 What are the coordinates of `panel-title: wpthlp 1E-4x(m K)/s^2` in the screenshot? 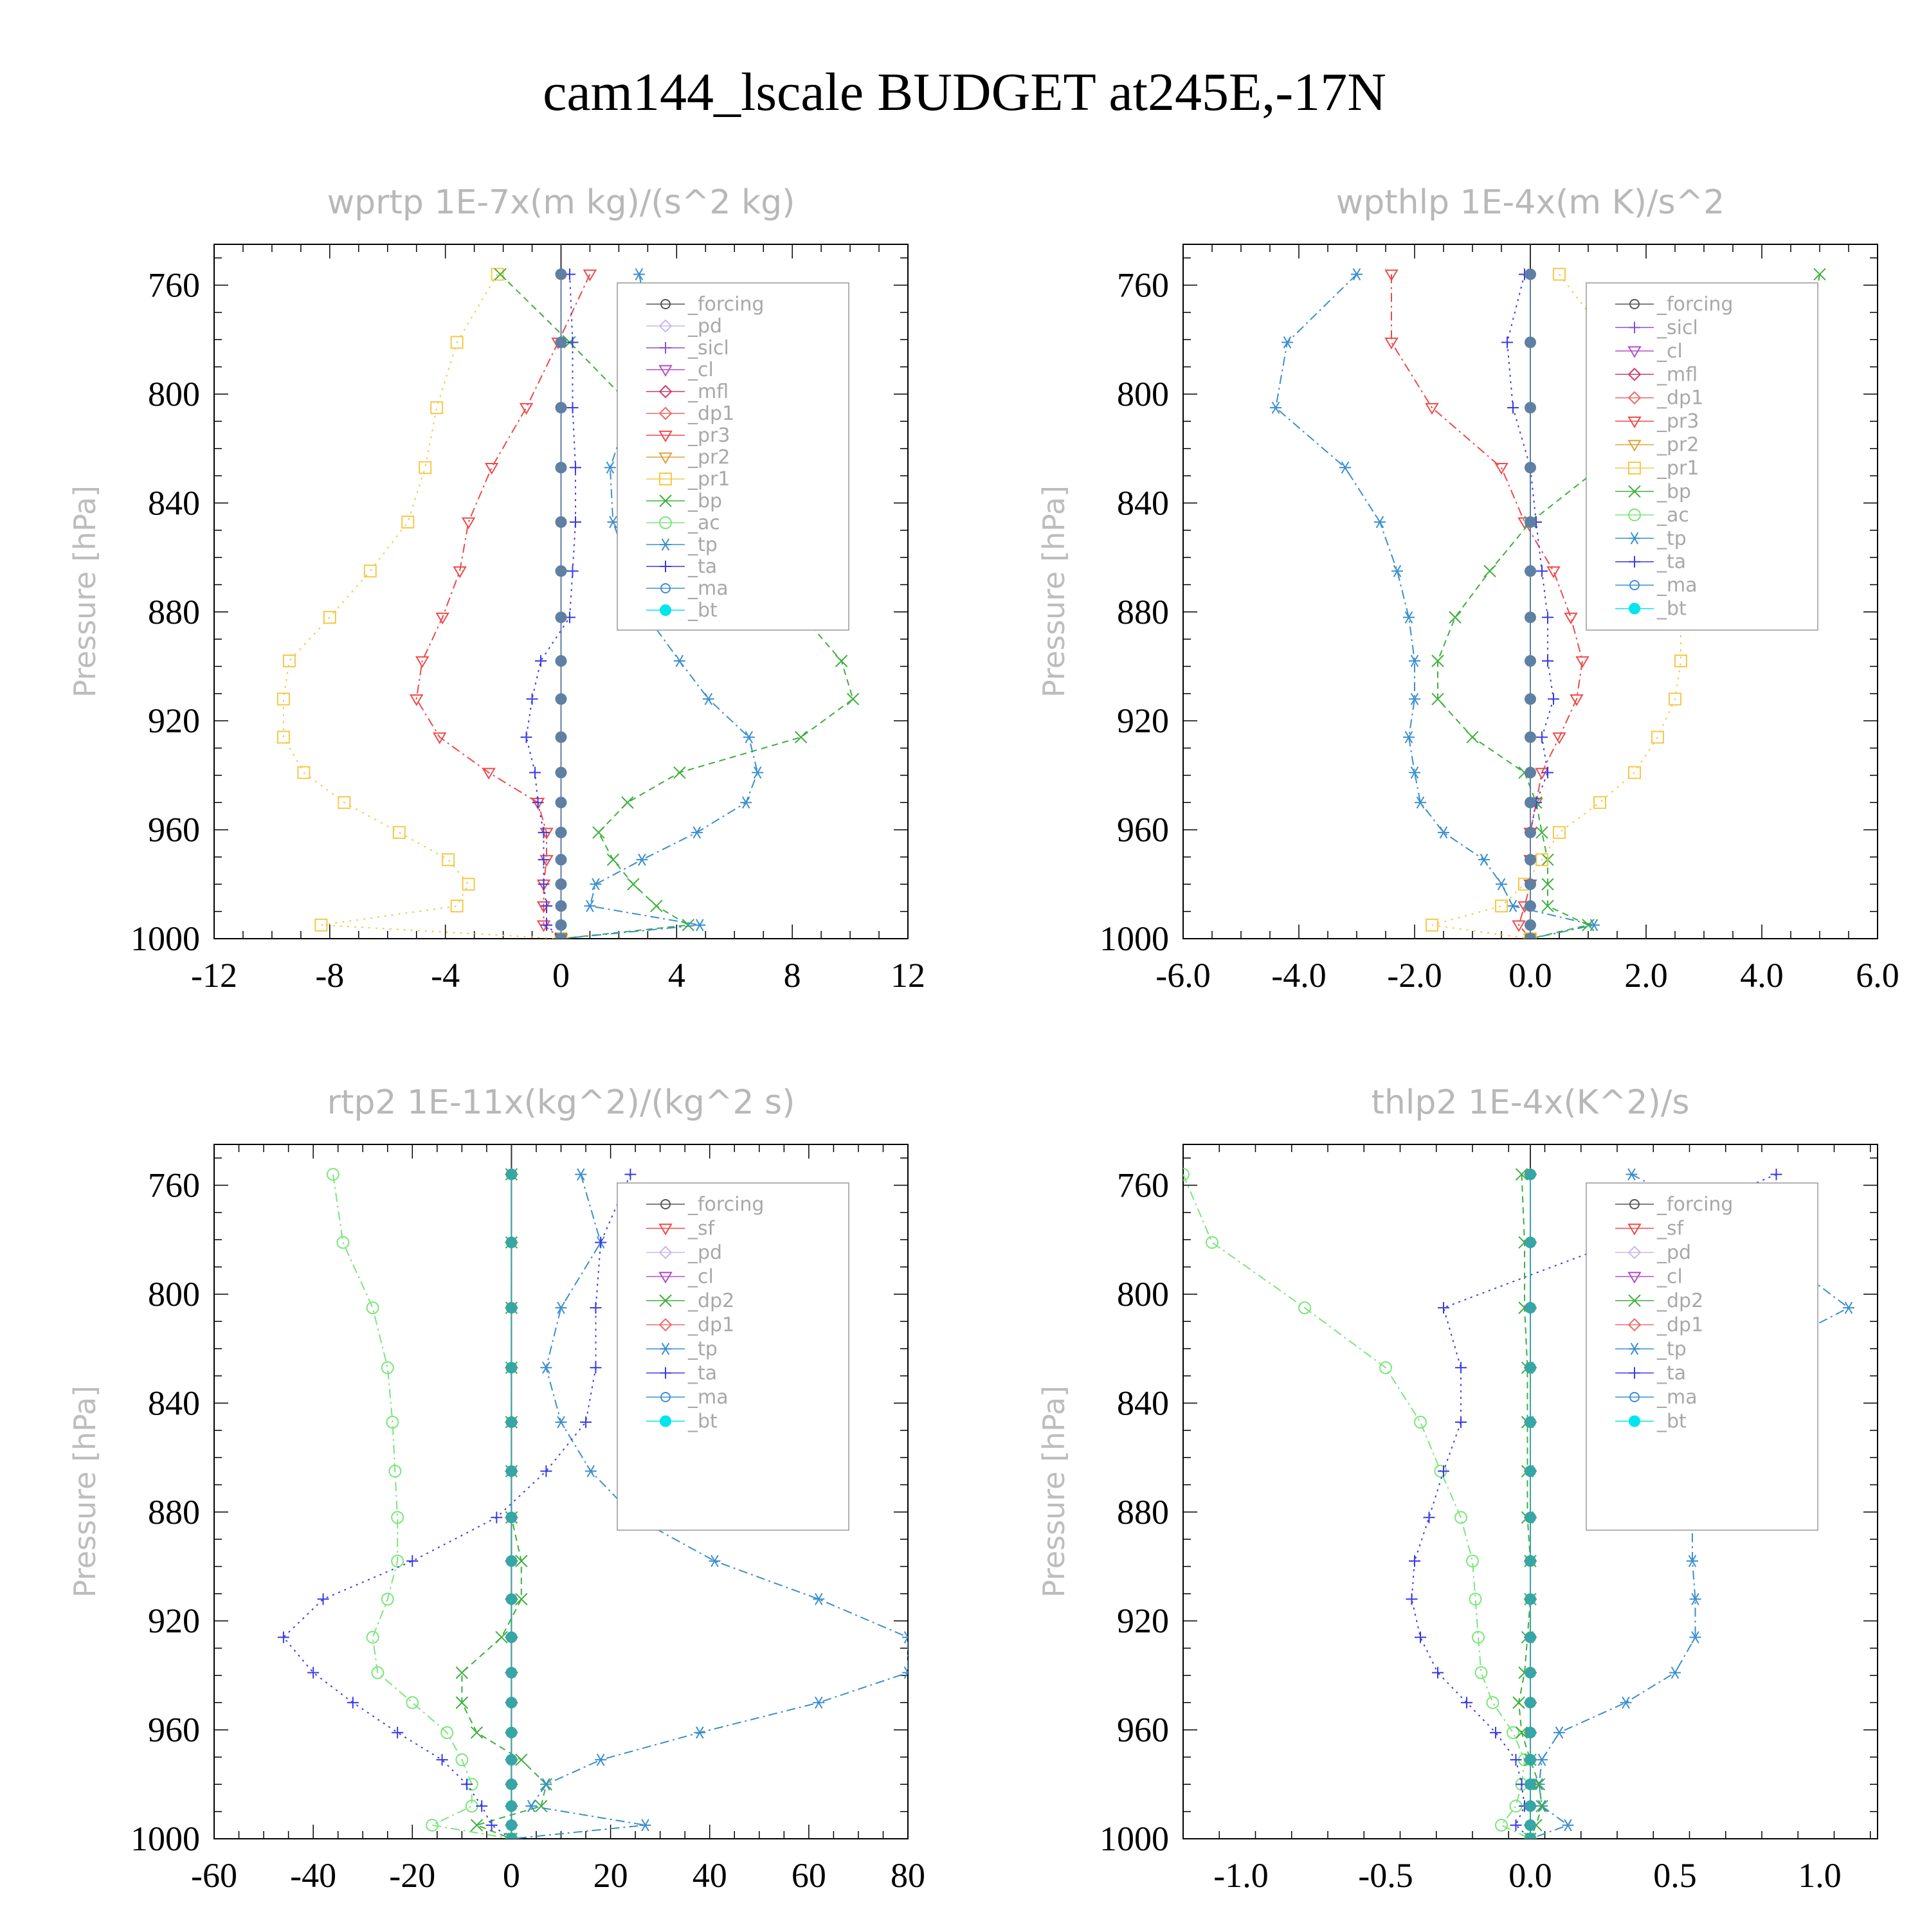 It's located at (1530, 202).